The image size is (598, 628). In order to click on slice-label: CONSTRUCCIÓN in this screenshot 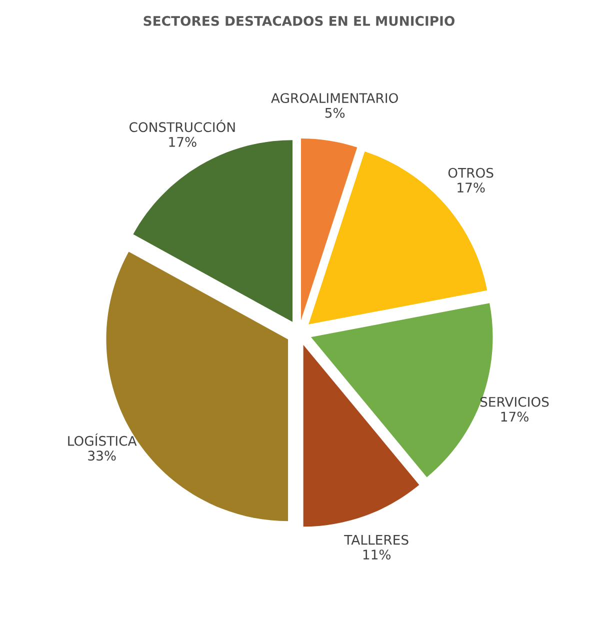, I will do `click(182, 126)`.